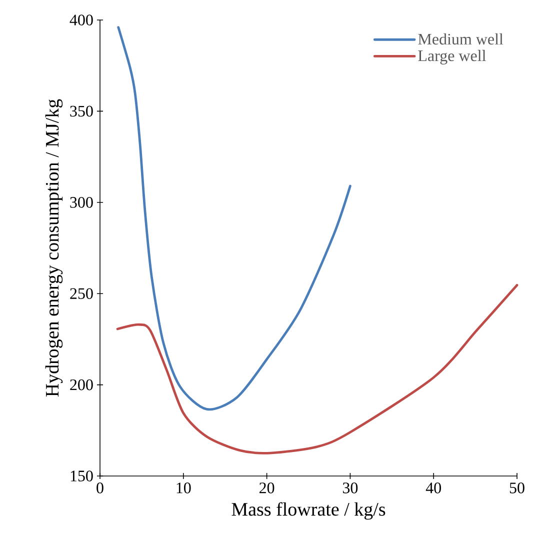  What do you see at coordinates (81, 476) in the screenshot?
I see `y-tick-label: 150` at bounding box center [81, 476].